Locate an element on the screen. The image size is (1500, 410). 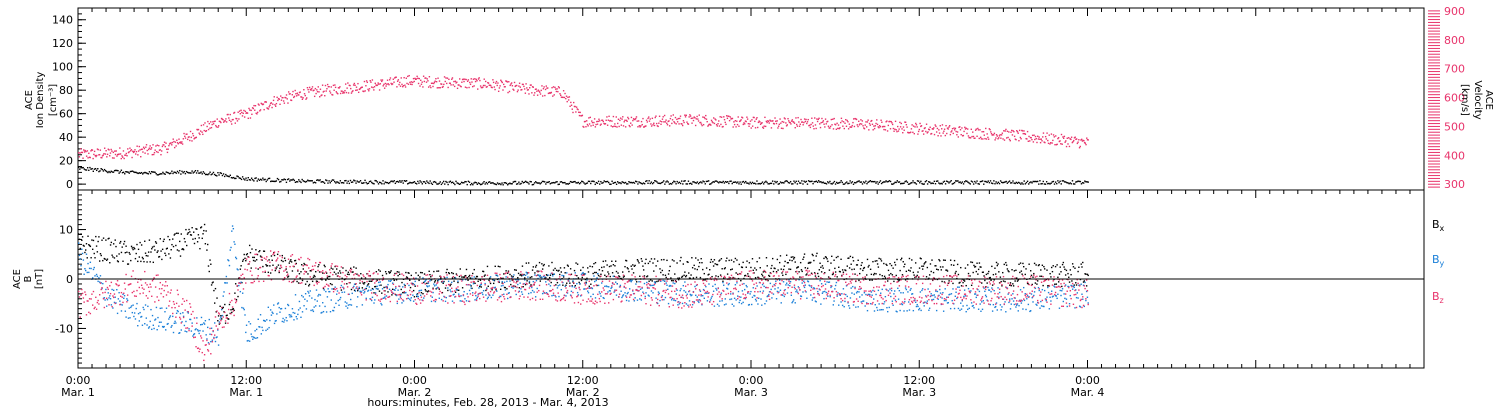
x-tick-date: Mar. 3 is located at coordinates (919, 392).